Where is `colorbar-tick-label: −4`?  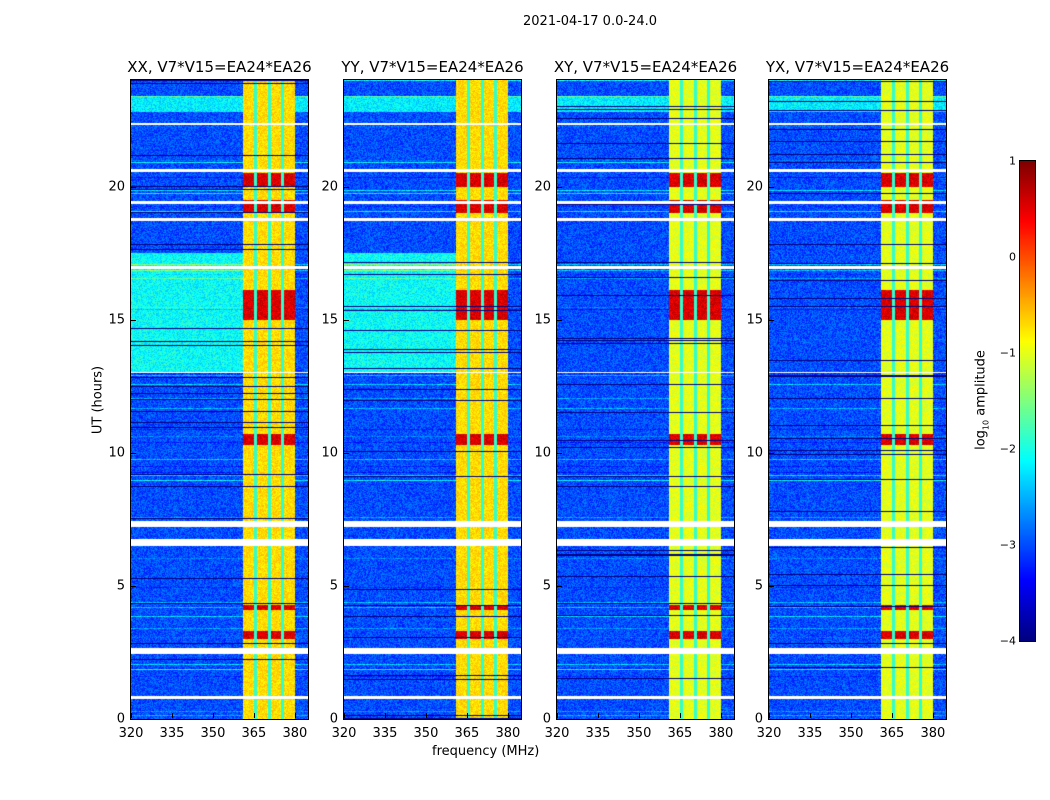 colorbar-tick-label: −4 is located at coordinates (1007, 641).